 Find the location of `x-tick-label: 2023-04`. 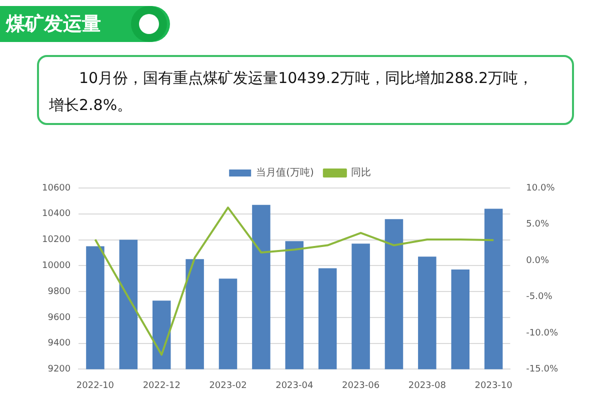

x-tick-label: 2023-04 is located at coordinates (295, 385).